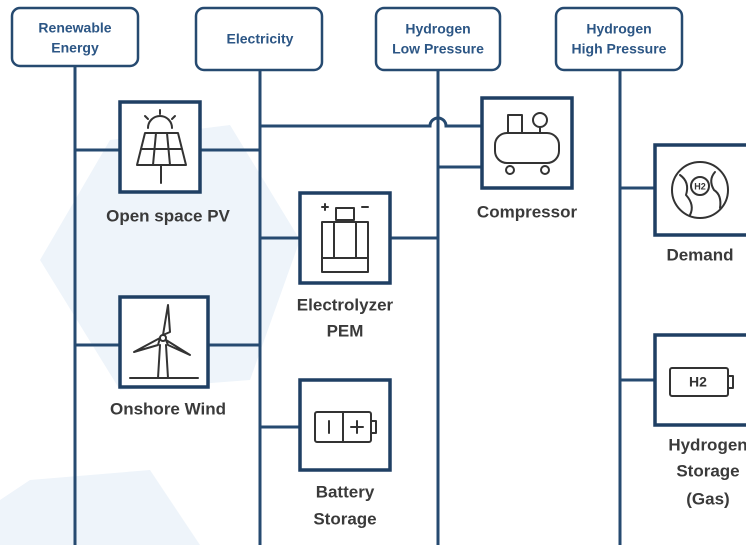 The image size is (746, 545). Describe the element at coordinates (707, 444) in the screenshot. I see `node-label: Hydrogen` at that location.